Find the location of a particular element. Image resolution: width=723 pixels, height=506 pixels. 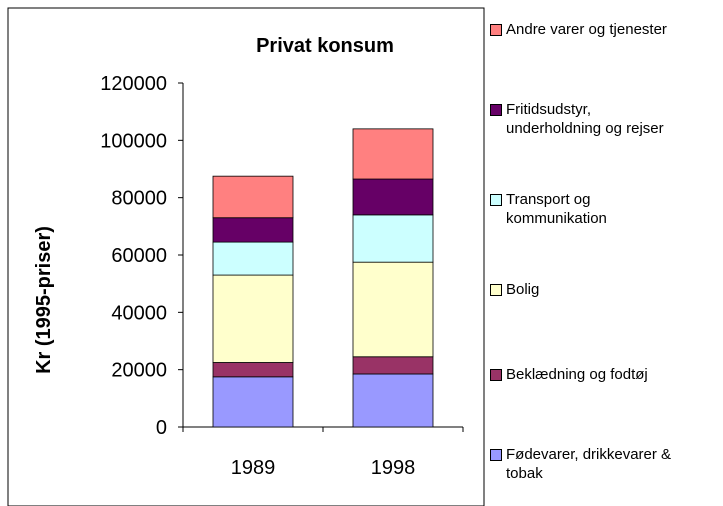

x-tick-label: 1989 is located at coordinates (253, 468).